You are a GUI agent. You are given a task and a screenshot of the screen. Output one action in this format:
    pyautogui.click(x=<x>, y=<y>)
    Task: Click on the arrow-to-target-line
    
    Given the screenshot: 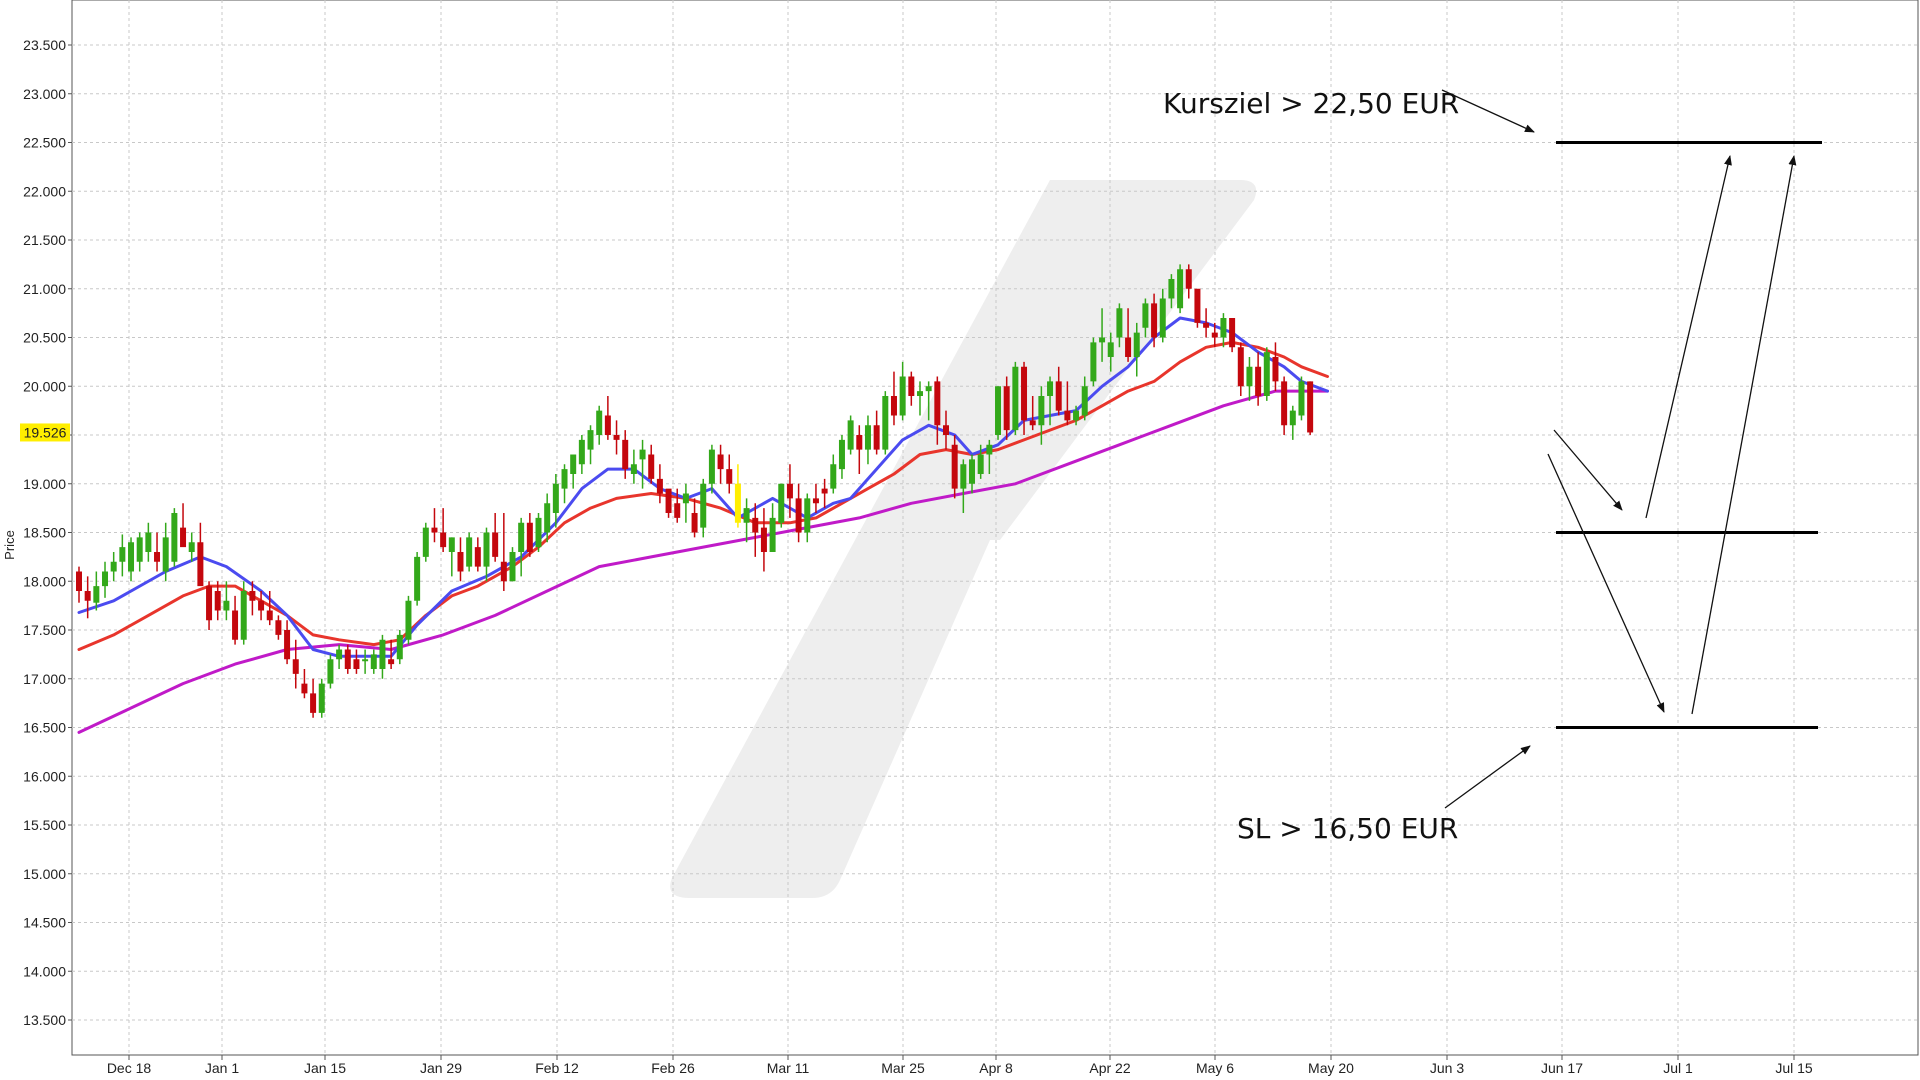 What is the action you would take?
    pyautogui.click(x=1488, y=111)
    